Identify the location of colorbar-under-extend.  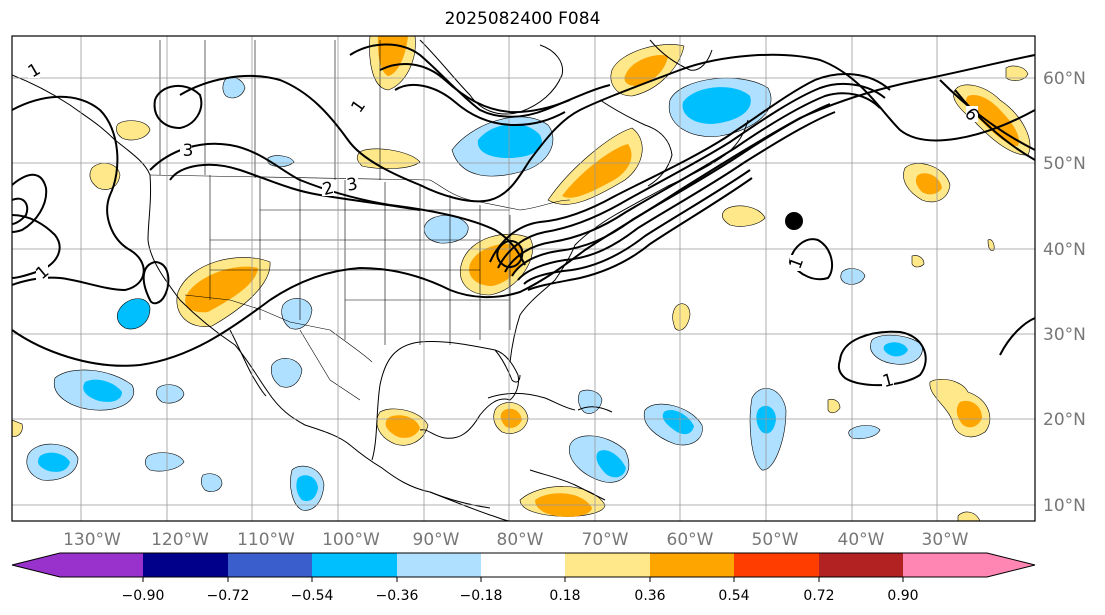
(36, 565).